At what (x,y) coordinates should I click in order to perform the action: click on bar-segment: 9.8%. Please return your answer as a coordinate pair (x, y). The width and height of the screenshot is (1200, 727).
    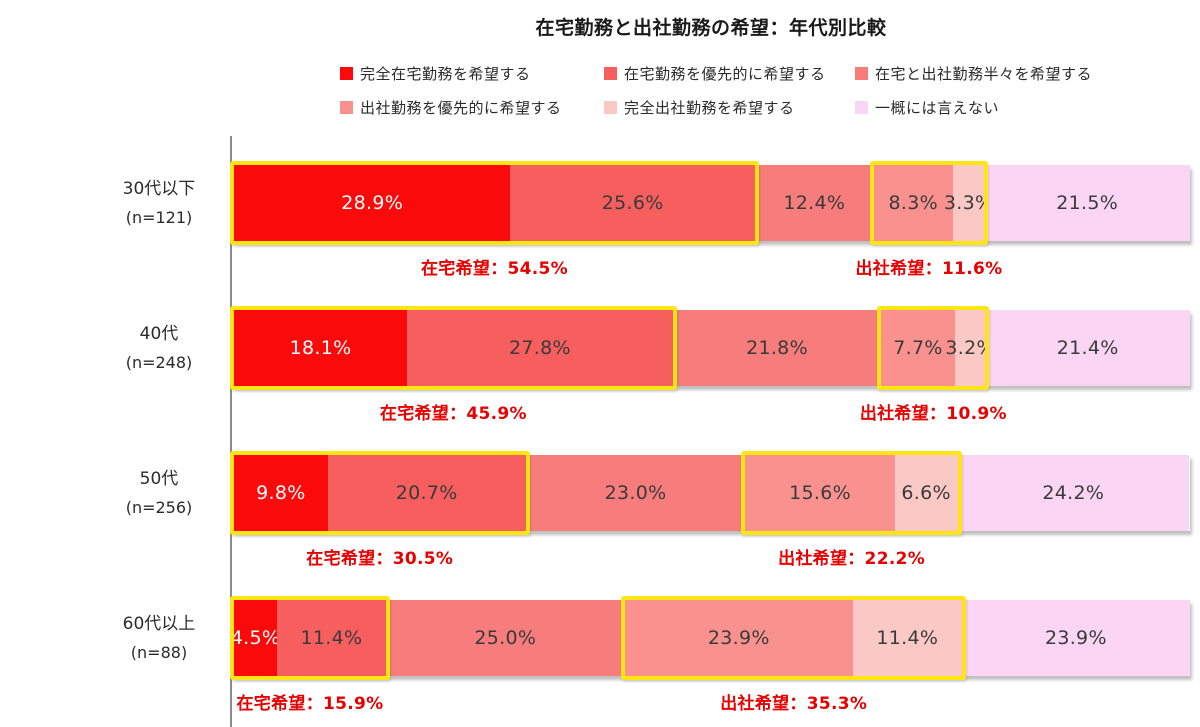
    Looking at the image, I should click on (281, 493).